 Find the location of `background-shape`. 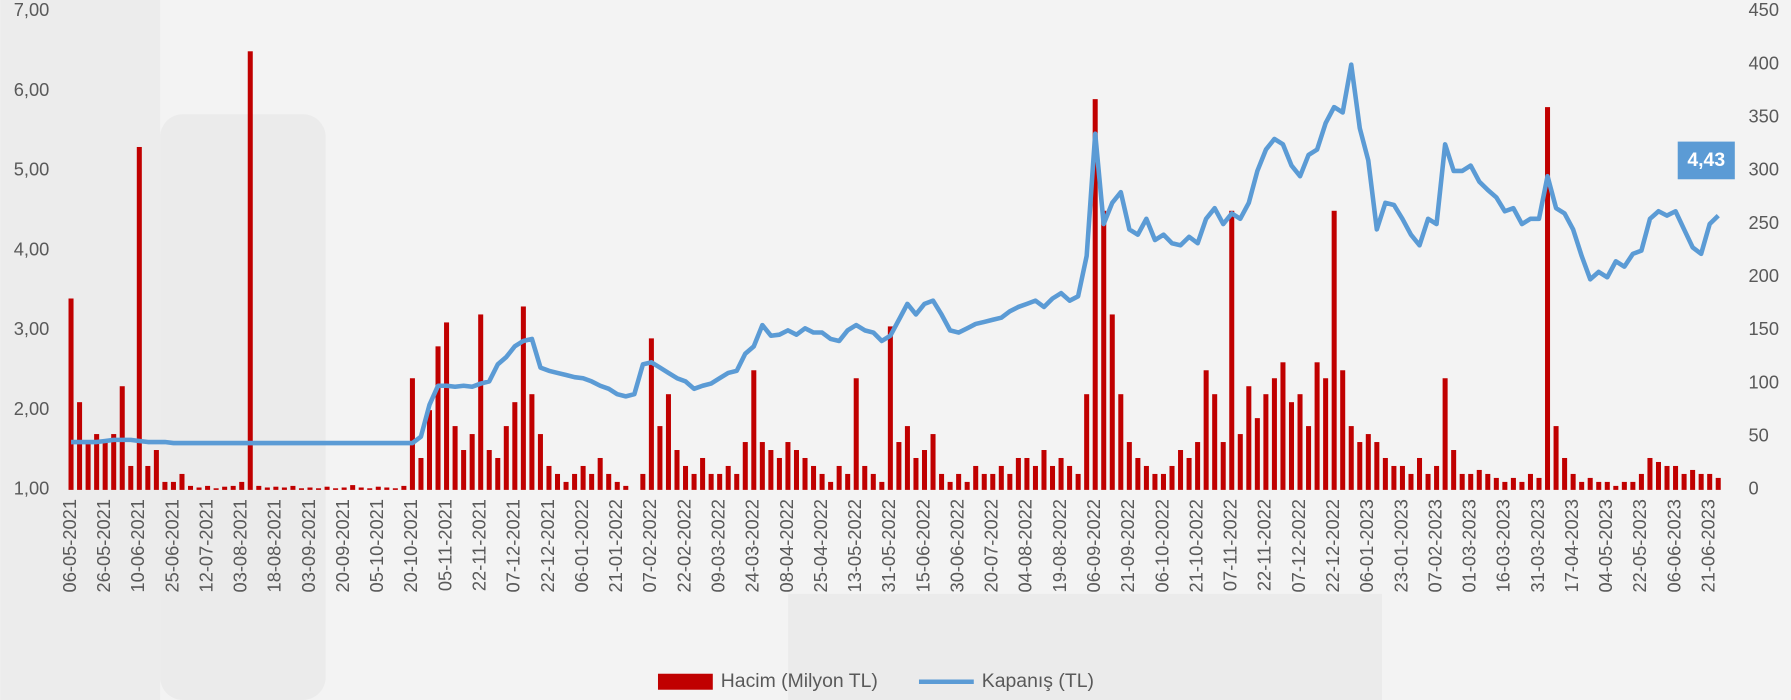

background-shape is located at coordinates (80, 350).